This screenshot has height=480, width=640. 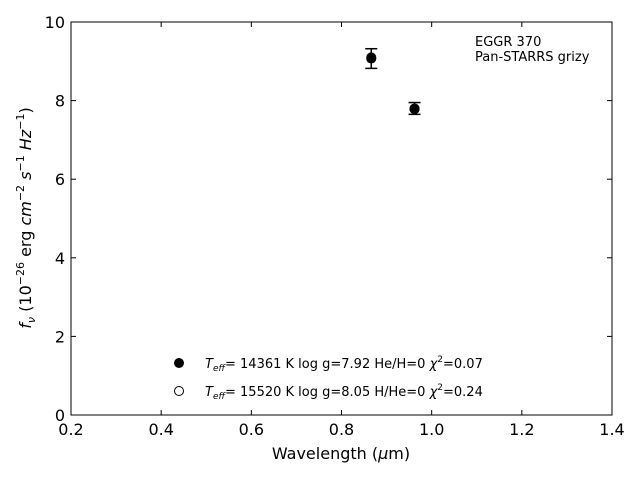 I want to click on x-tick-label: 1.0, so click(x=431, y=429).